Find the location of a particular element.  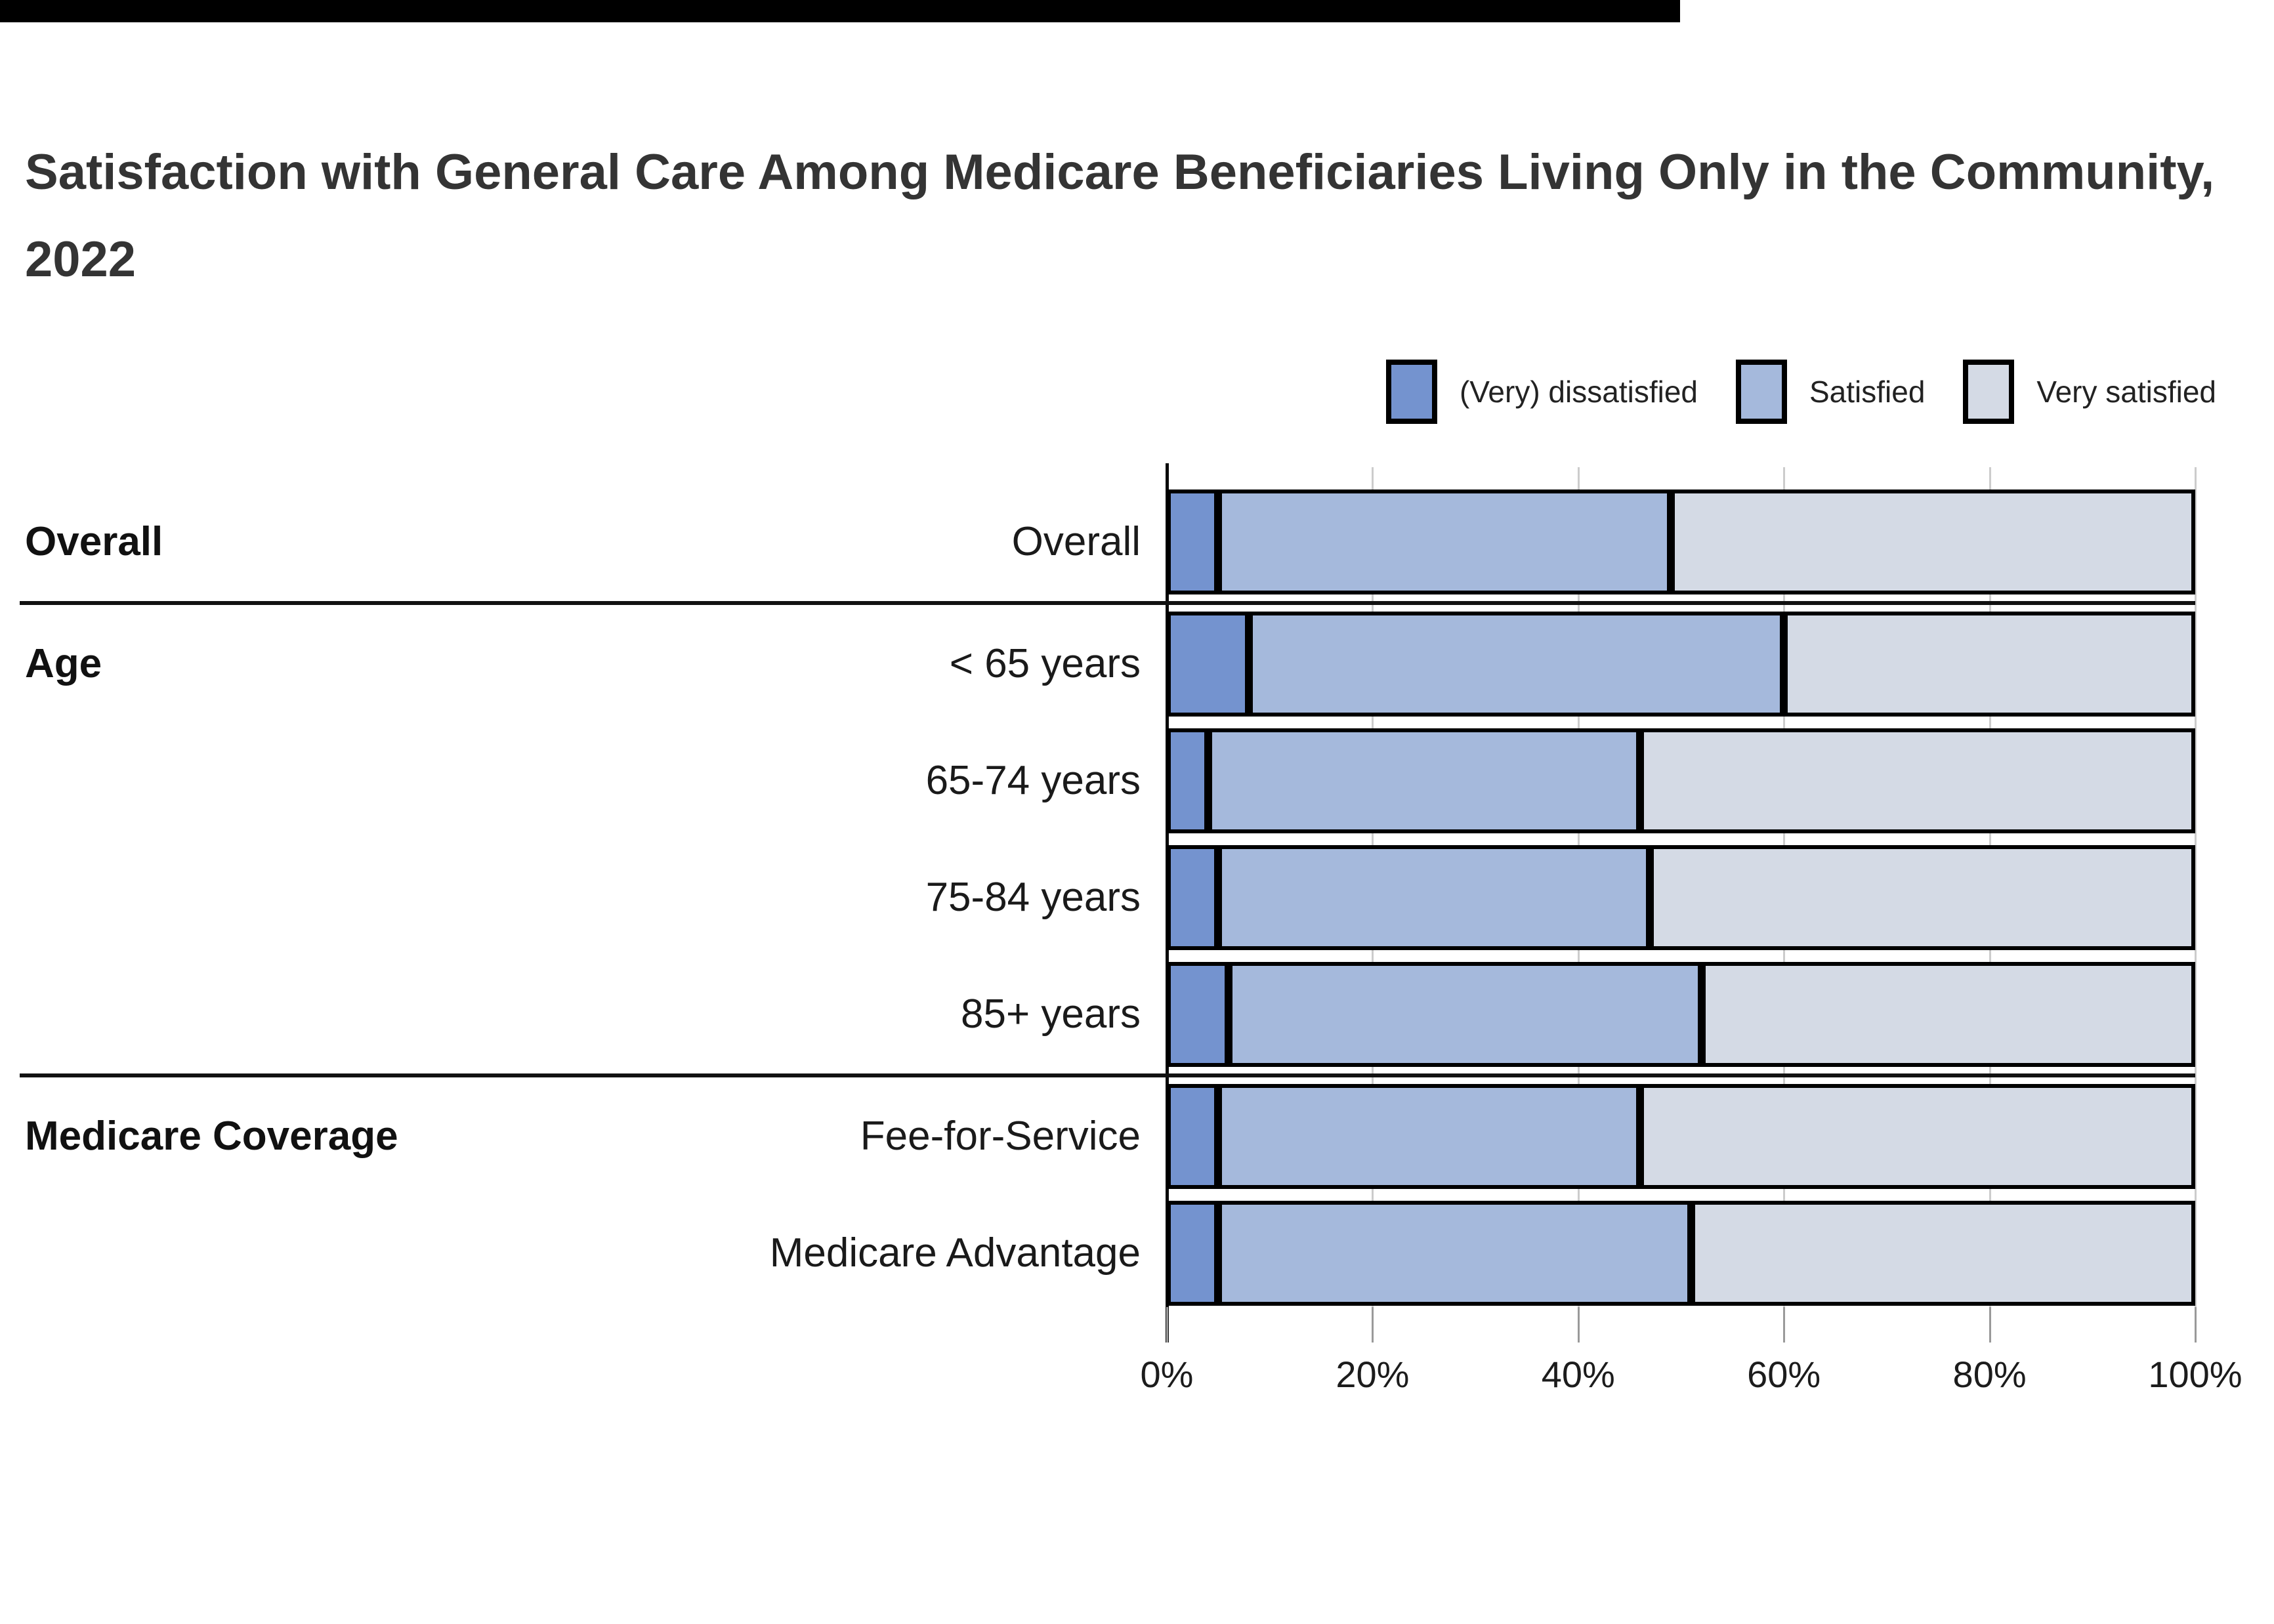

legend-item-2: Satisfied is located at coordinates (1830, 392).